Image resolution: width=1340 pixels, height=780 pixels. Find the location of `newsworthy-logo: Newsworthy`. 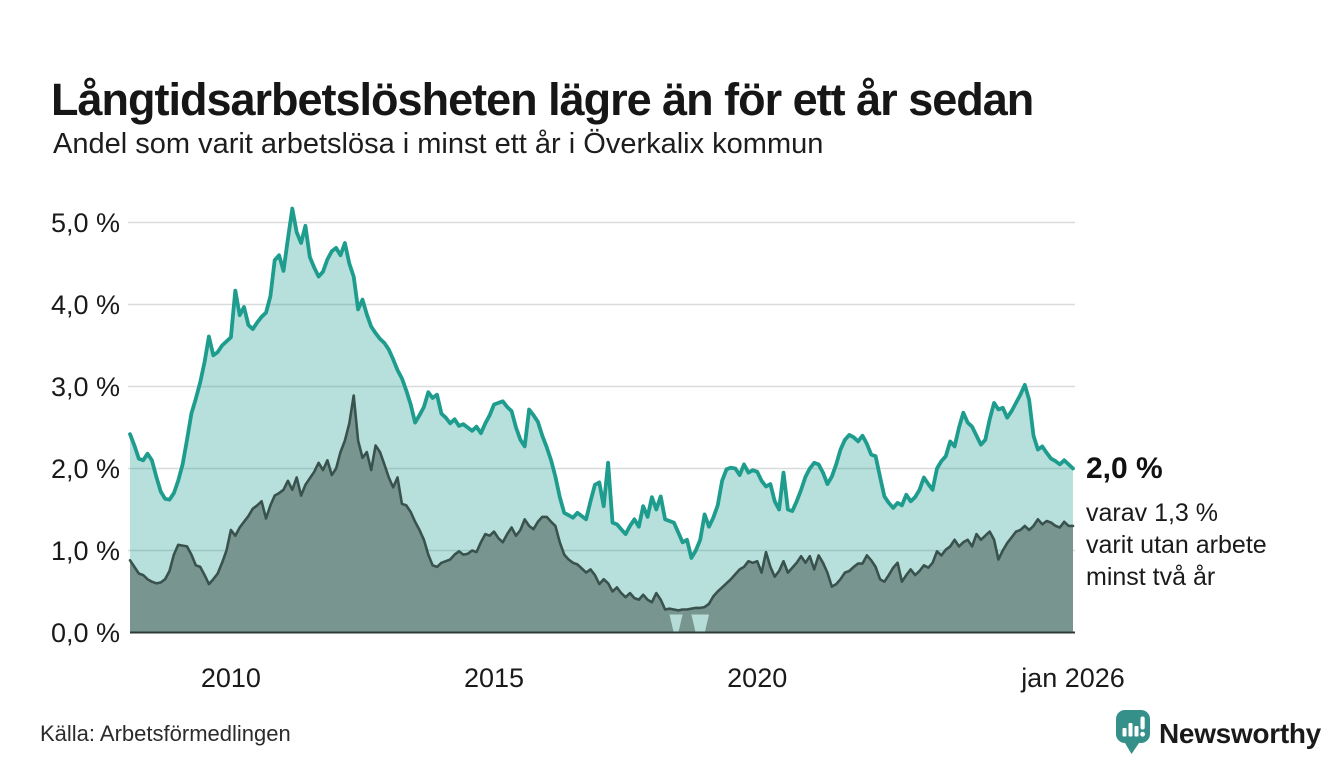

newsworthy-logo: Newsworthy is located at coordinates (1218, 732).